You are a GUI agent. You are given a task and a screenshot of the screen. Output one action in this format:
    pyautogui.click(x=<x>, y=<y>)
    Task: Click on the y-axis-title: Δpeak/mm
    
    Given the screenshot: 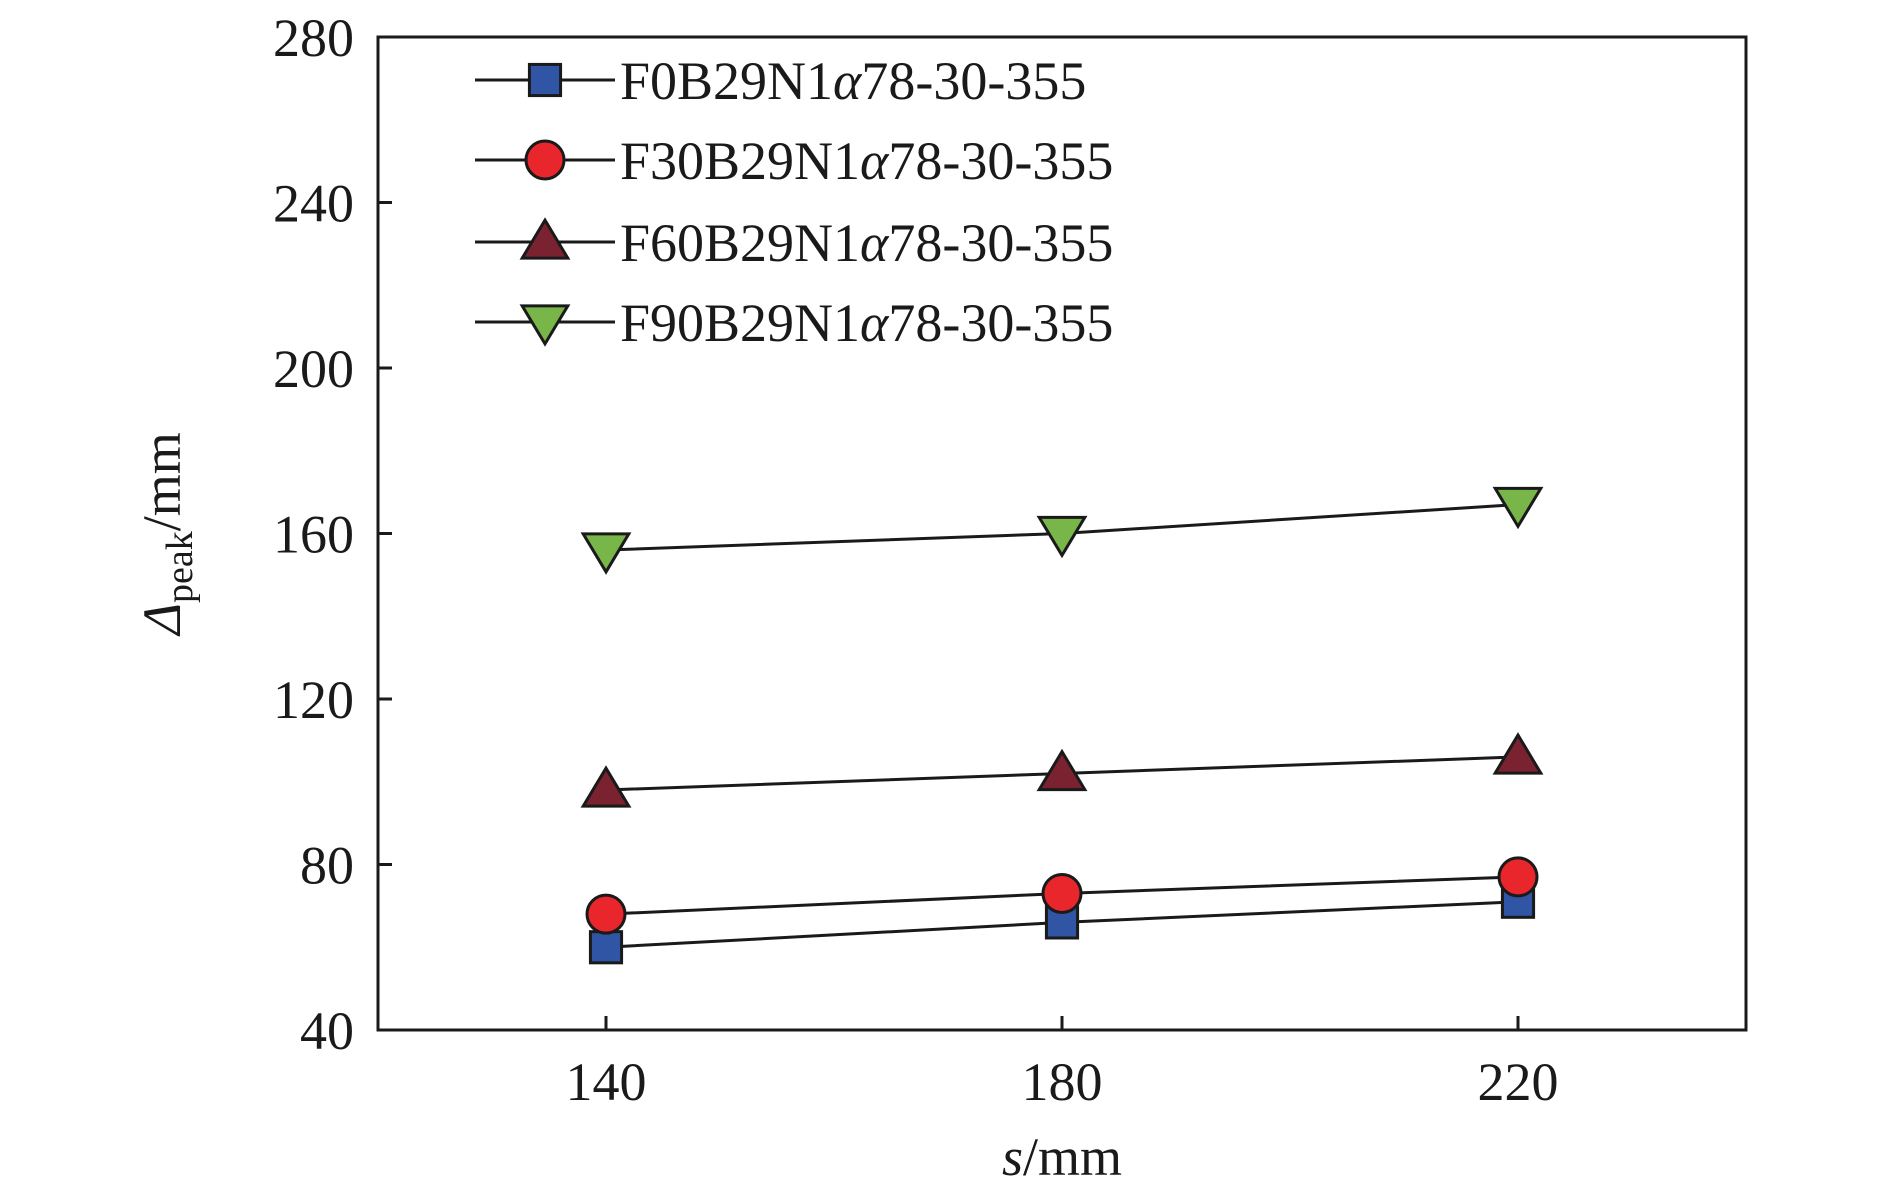 What is the action you would take?
    pyautogui.click(x=166, y=534)
    